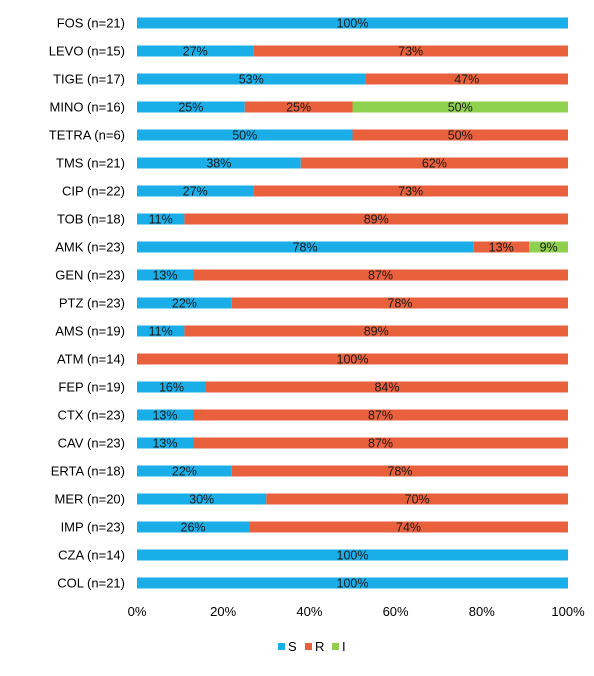 This screenshot has width=594, height=676. Describe the element at coordinates (335, 646) in the screenshot. I see `legend-swatch-i` at that location.